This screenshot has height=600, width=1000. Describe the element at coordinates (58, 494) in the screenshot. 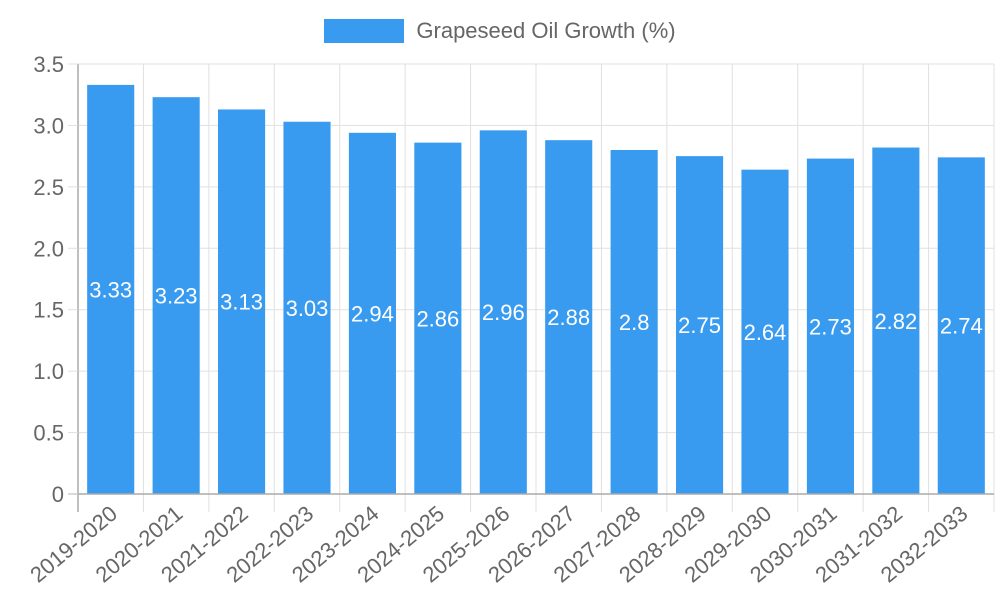

I see `y-tick-label: 0` at that location.